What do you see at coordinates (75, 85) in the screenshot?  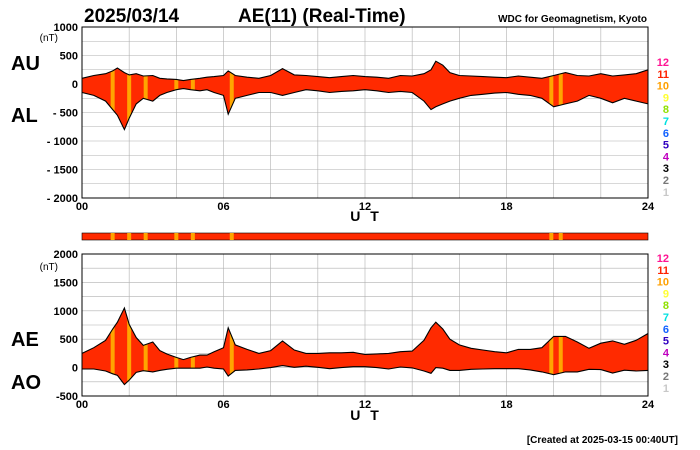 I see `au-al-y-tick-label: 0` at bounding box center [75, 85].